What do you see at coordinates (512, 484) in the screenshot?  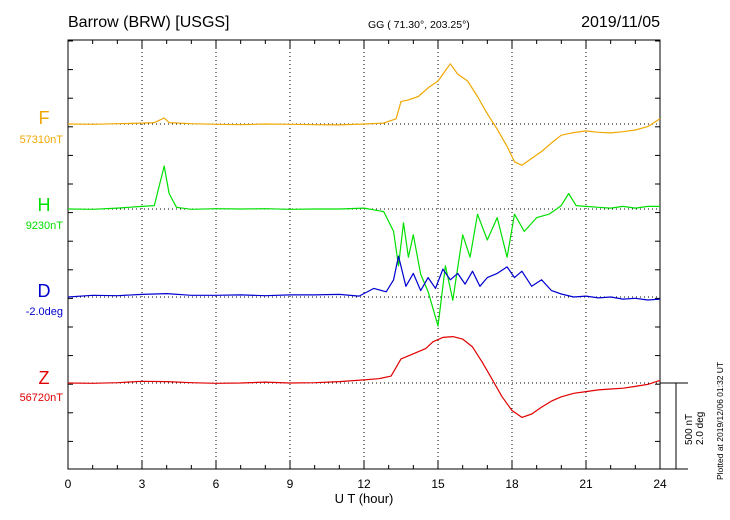 I see `x-tick-label-18: 18` at bounding box center [512, 484].